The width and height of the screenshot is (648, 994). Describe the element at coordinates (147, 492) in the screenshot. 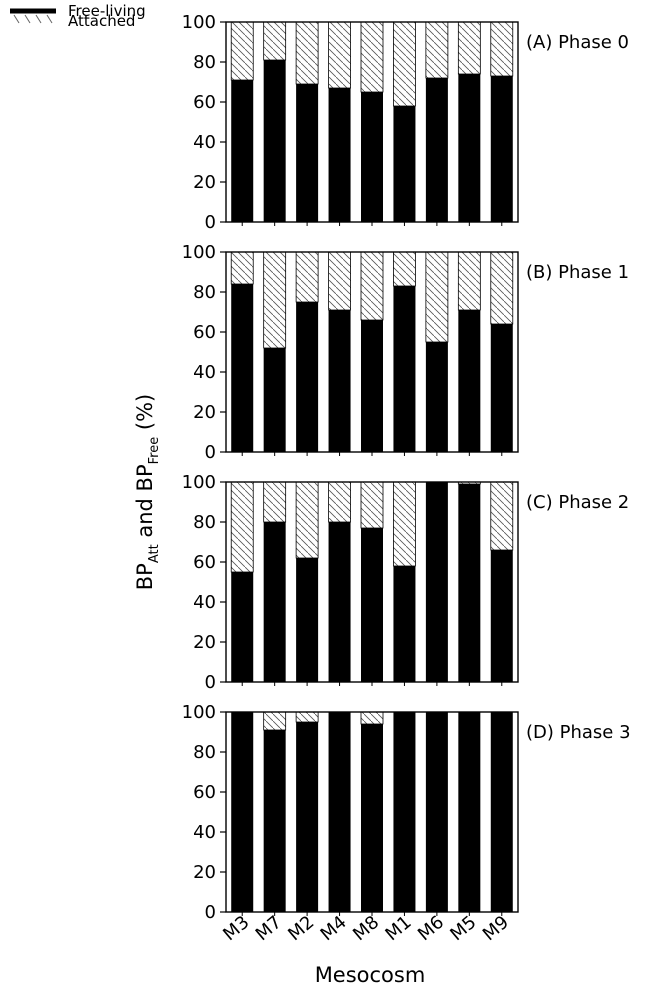

I see `y-axis-title: BPAtt and BPFree (%)` at that location.